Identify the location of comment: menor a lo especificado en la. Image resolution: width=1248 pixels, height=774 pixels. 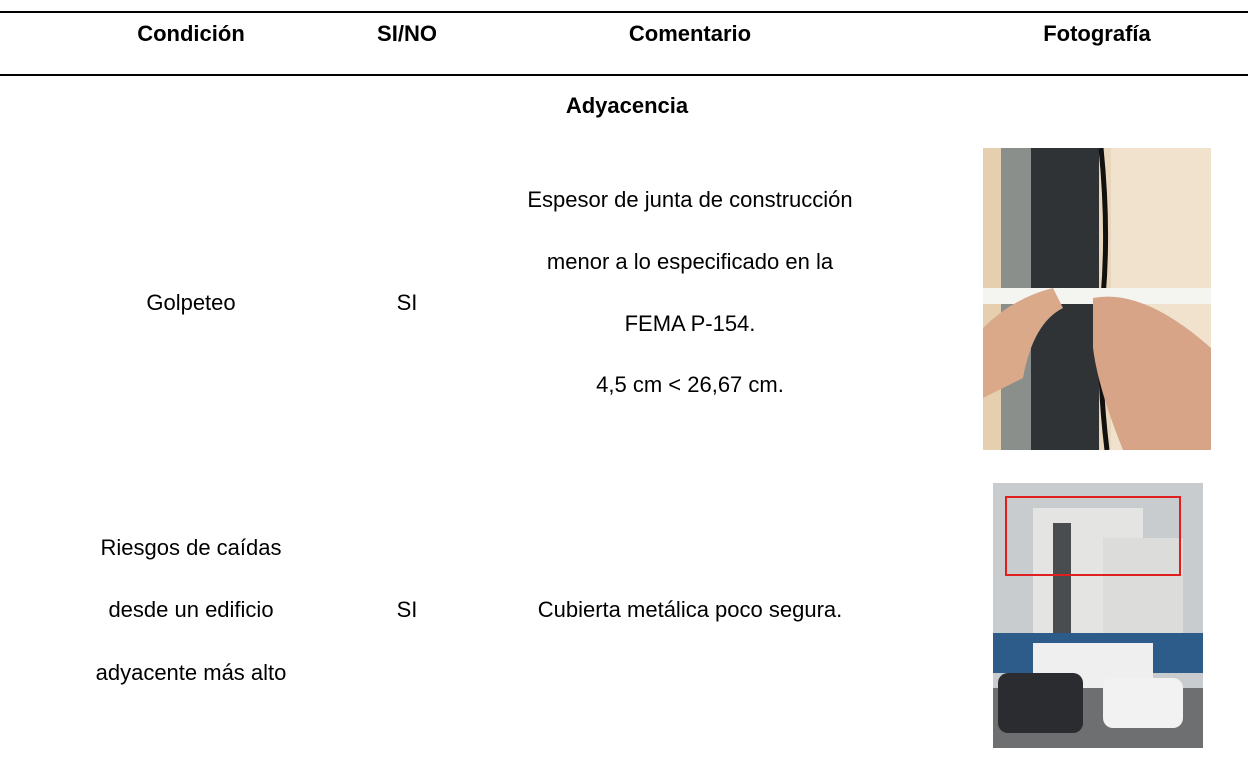
(690, 261).